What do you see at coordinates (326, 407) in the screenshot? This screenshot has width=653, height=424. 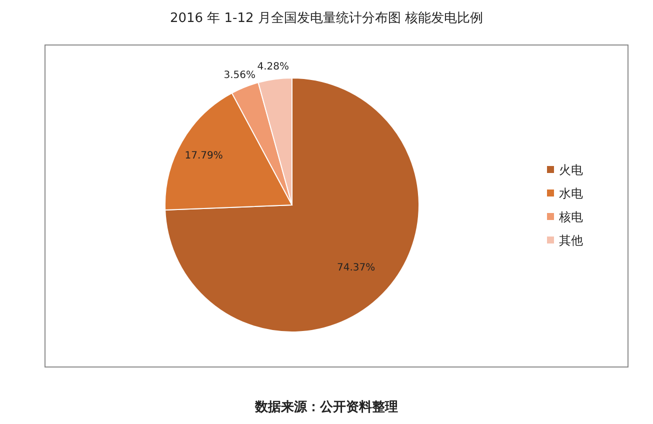 I see `annotation: 数据来源：公开资料整理` at bounding box center [326, 407].